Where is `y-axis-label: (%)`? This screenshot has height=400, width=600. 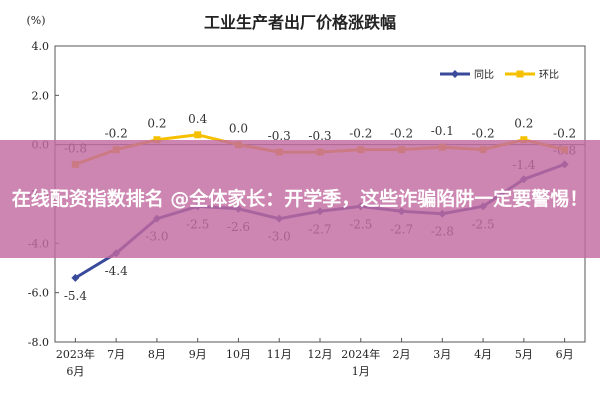
y-axis-label: (%) is located at coordinates (35, 20).